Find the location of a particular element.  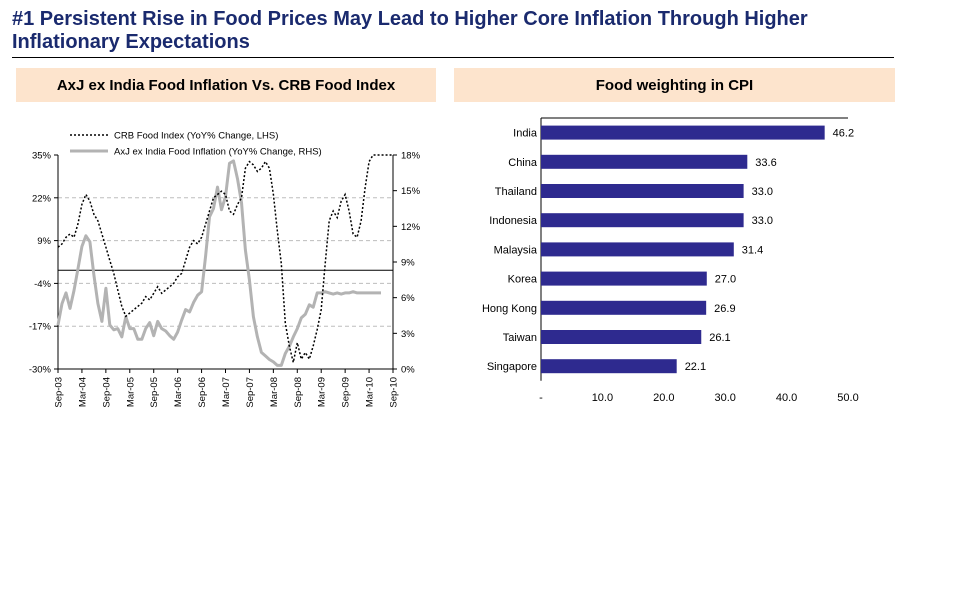

bar-x-tick-label: 30.0 is located at coordinates (724, 398).